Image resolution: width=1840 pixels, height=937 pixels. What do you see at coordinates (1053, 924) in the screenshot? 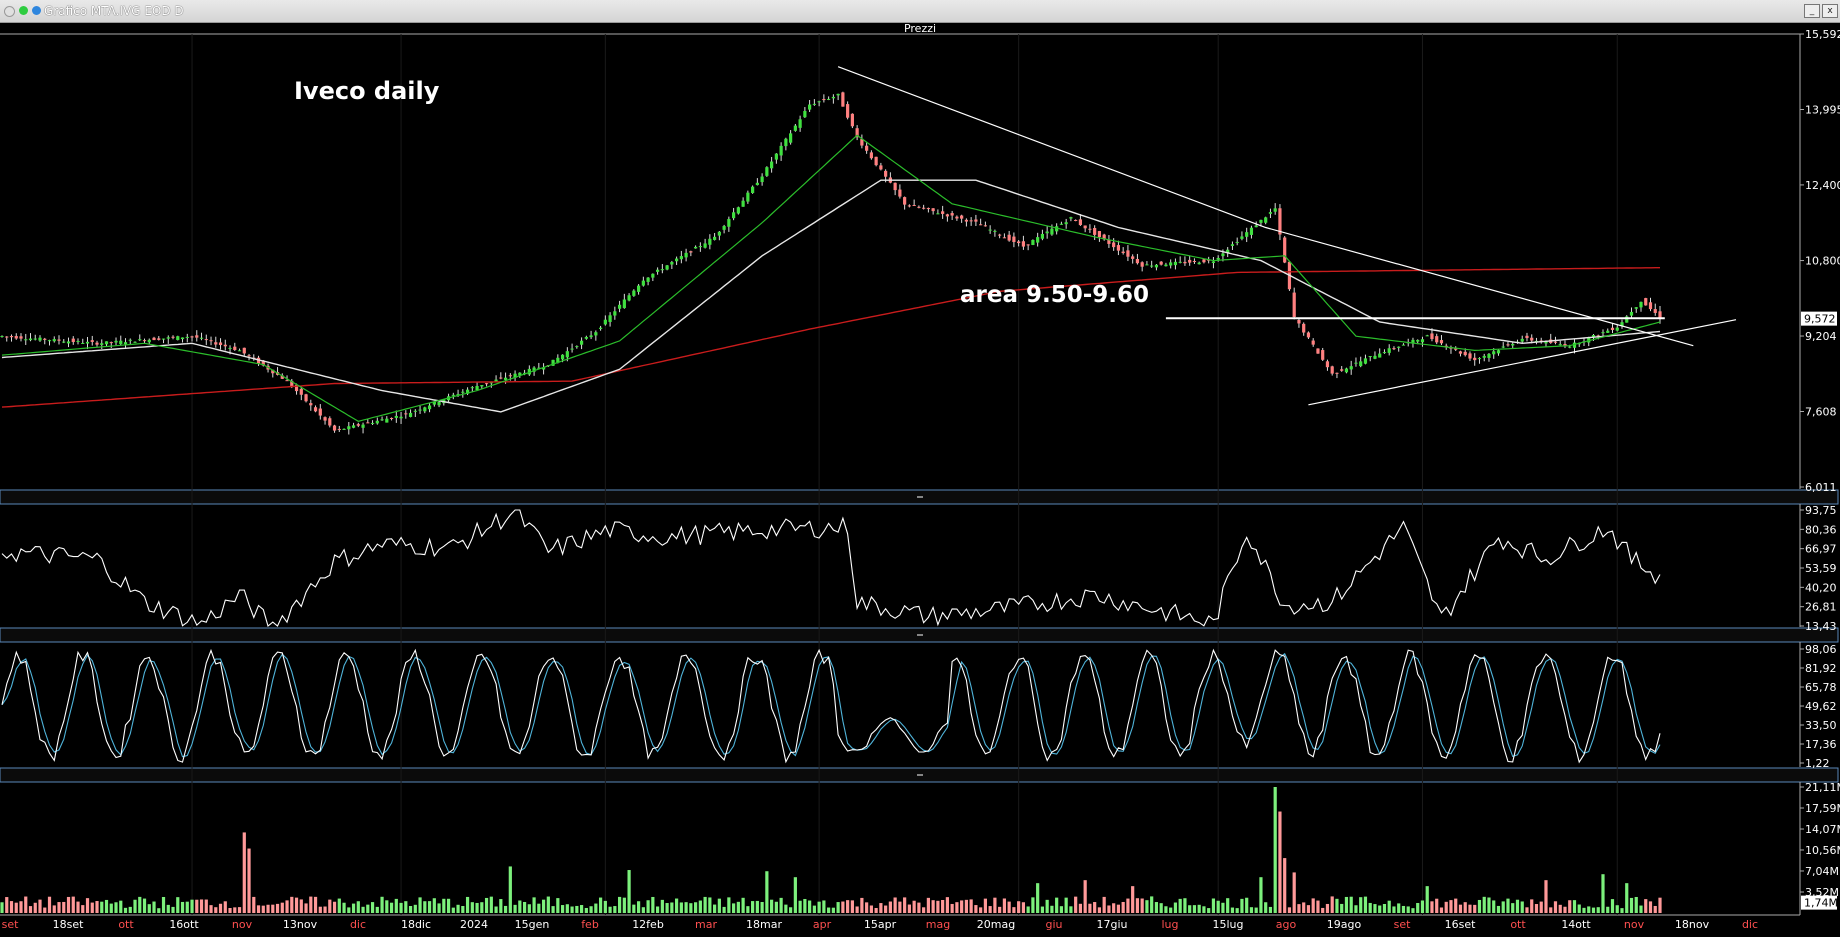
I see `x-axis-label: giu` at bounding box center [1053, 924].